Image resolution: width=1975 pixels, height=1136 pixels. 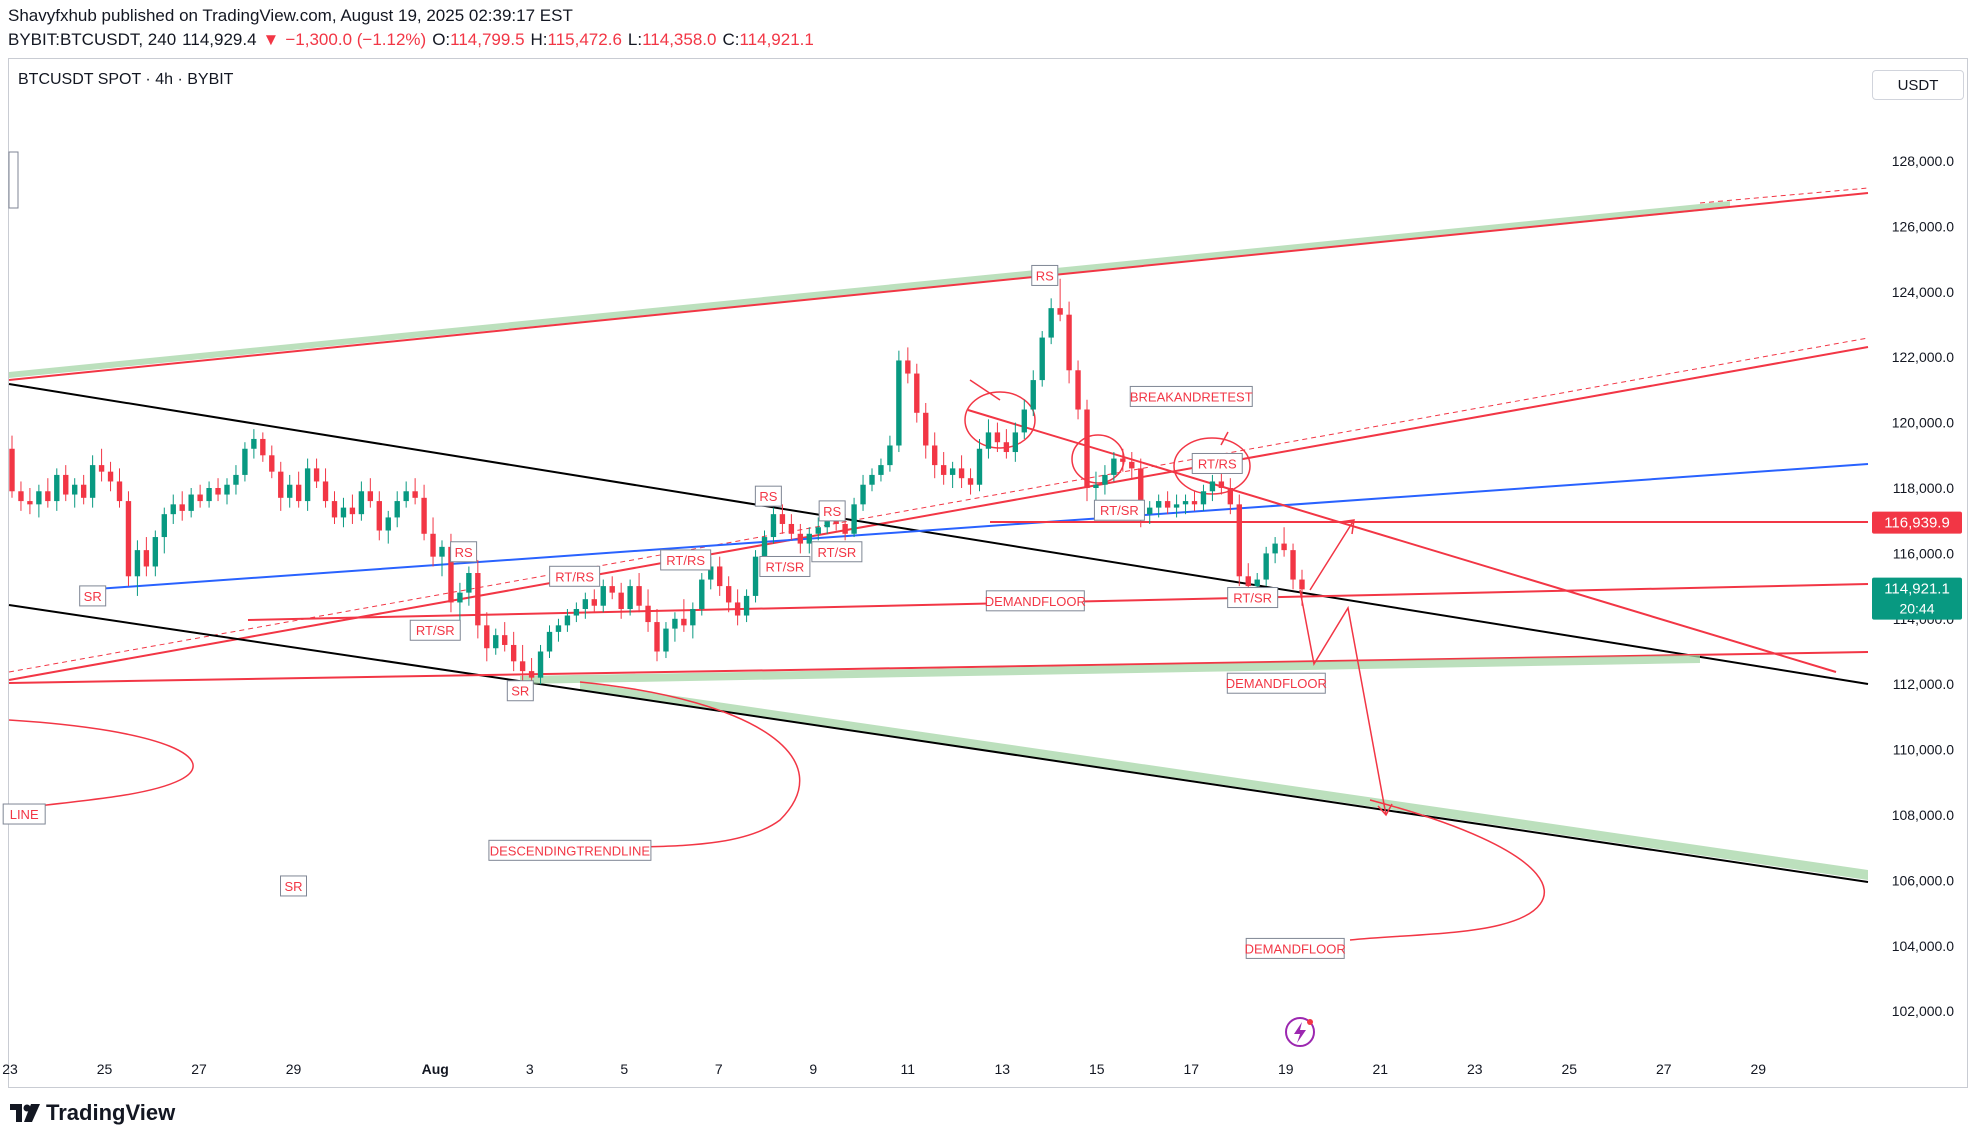 What do you see at coordinates (1918, 85) in the screenshot?
I see `currency-button: USDT` at bounding box center [1918, 85].